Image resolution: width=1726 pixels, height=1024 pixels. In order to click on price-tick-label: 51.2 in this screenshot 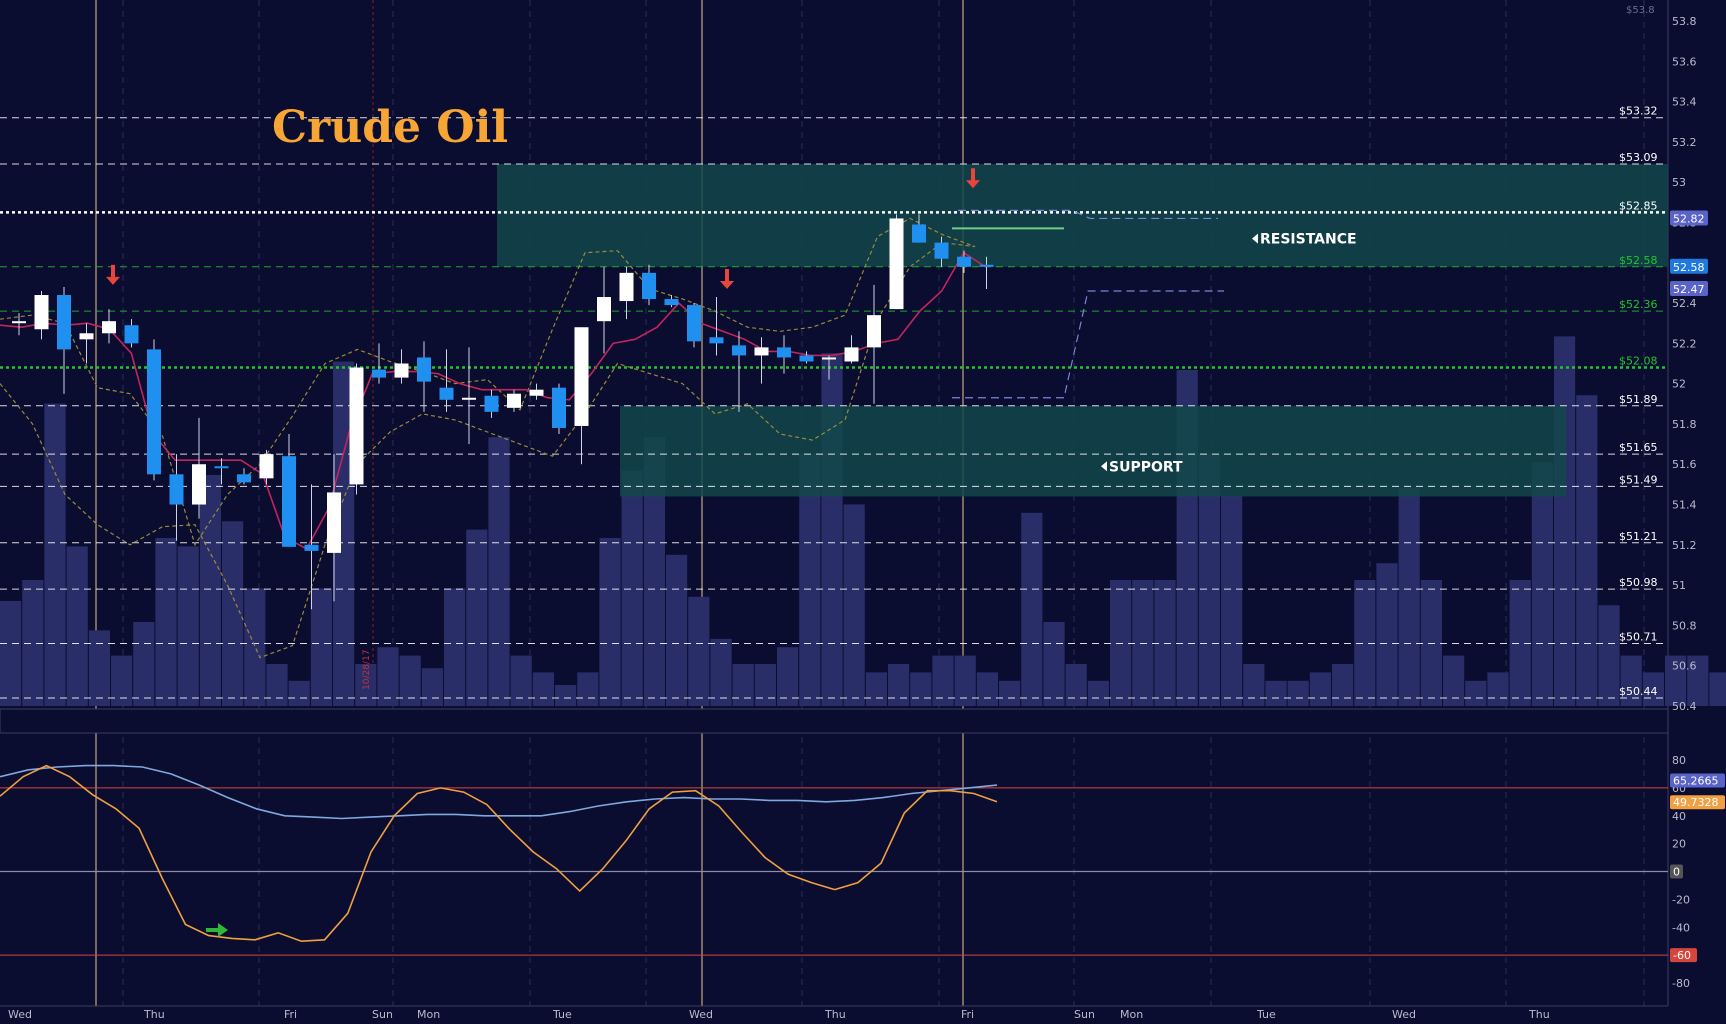, I will do `click(1684, 545)`.